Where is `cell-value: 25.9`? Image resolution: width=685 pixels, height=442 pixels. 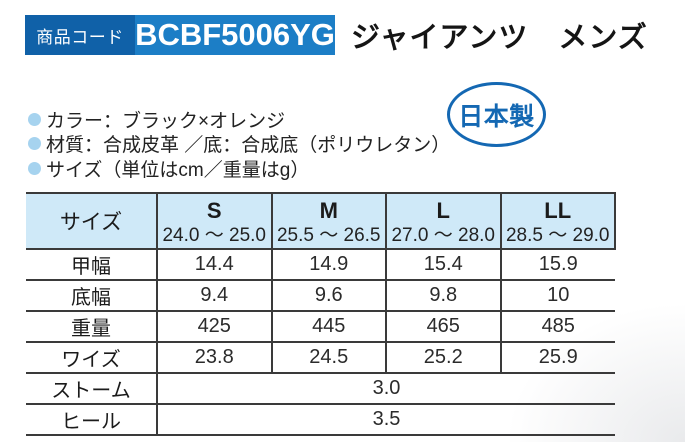 cell-value: 25.9 is located at coordinates (557, 357).